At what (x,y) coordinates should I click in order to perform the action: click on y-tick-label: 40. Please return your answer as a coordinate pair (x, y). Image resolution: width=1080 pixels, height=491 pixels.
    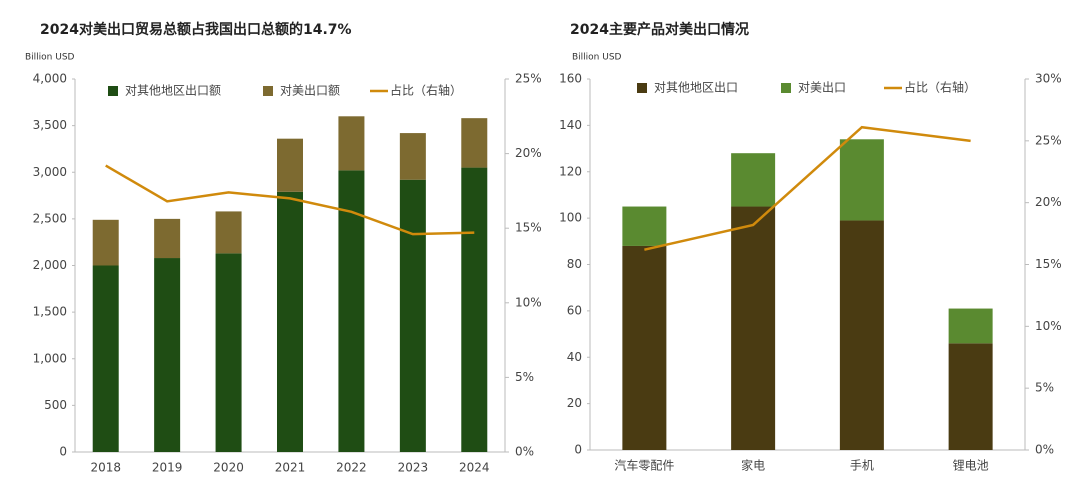
    Looking at the image, I should click on (574, 357).